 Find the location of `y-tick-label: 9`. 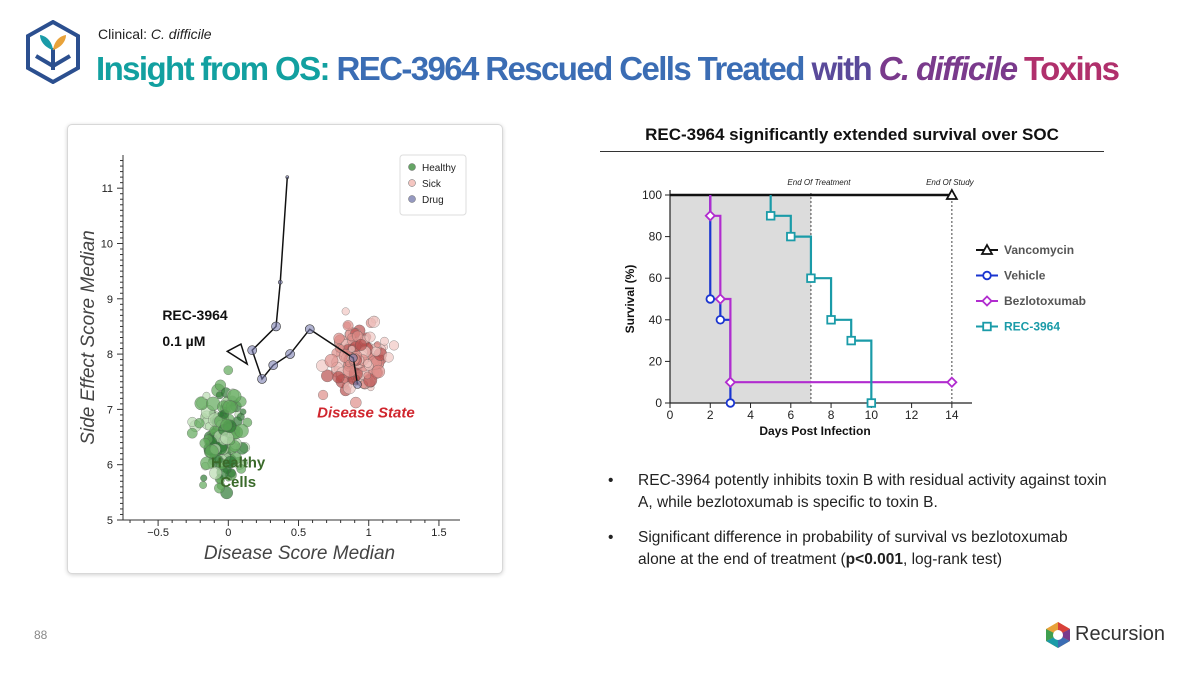

y-tick-label: 9 is located at coordinates (110, 300).